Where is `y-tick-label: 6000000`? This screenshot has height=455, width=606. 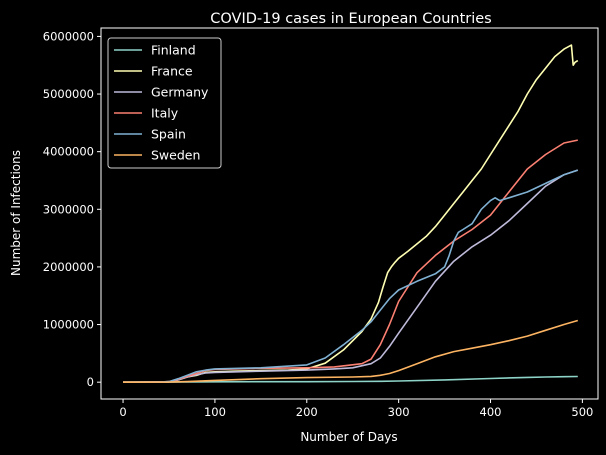
y-tick-label: 6000000 is located at coordinates (68, 36).